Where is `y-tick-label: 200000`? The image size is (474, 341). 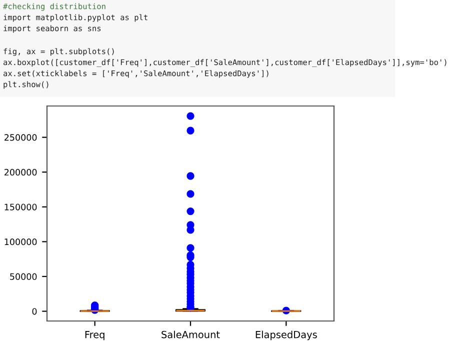 y-tick-label: 200000 is located at coordinates (20, 172).